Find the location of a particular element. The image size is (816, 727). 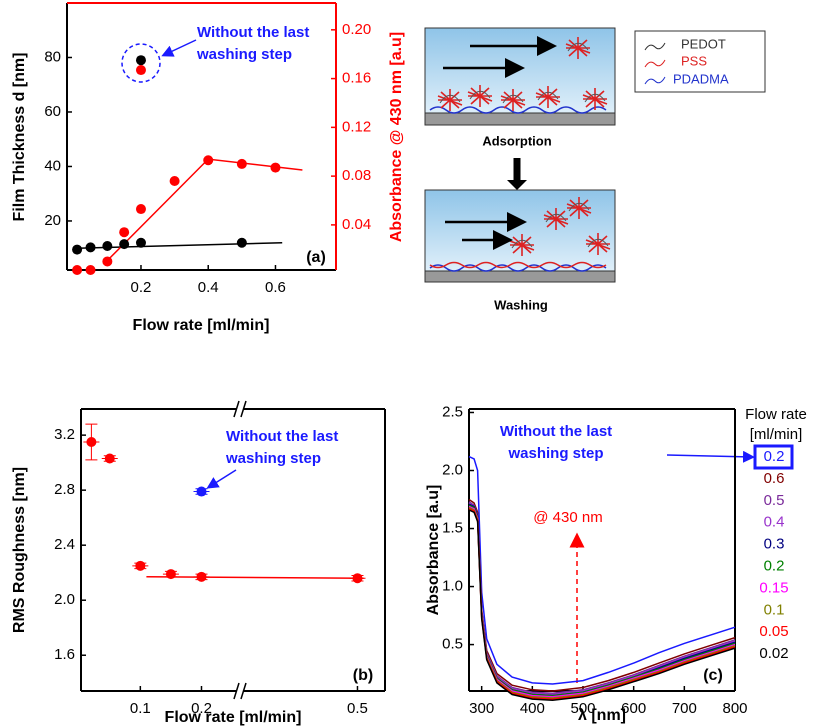

y2-tick-label: 0.16 is located at coordinates (356, 78).